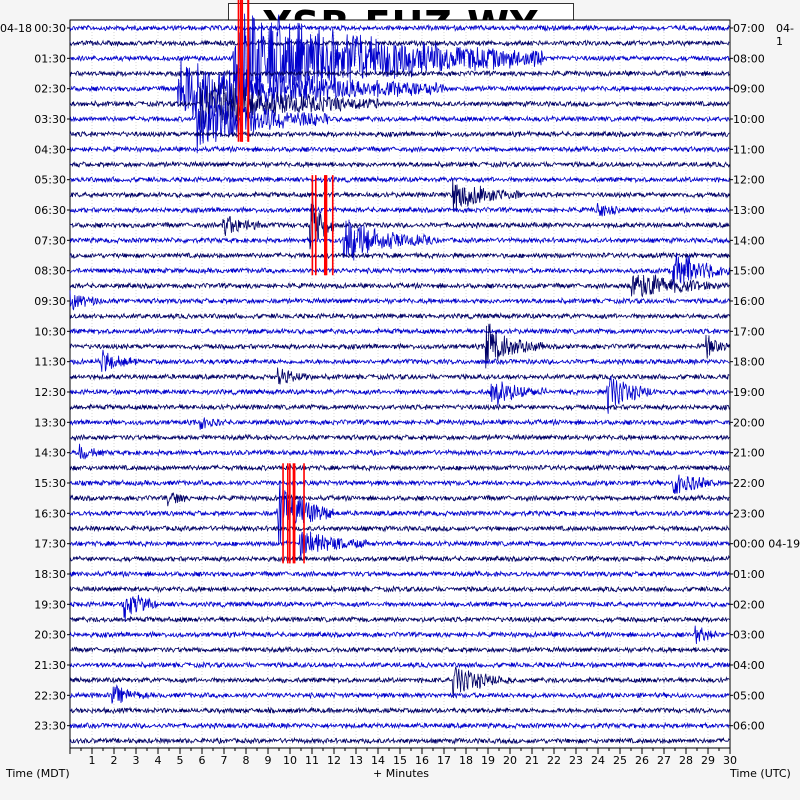  What do you see at coordinates (268, 760) in the screenshot?
I see `x-tick-label: 9` at bounding box center [268, 760].